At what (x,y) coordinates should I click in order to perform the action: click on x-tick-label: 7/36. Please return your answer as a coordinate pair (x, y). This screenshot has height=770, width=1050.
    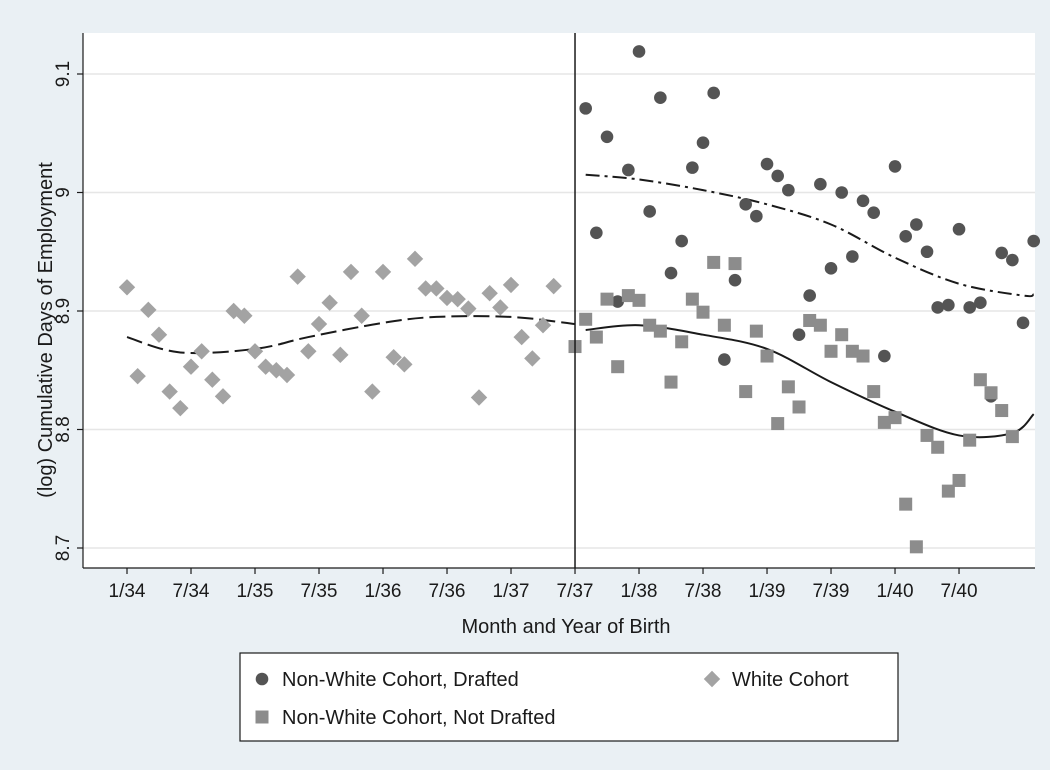
    Looking at the image, I should click on (447, 591).